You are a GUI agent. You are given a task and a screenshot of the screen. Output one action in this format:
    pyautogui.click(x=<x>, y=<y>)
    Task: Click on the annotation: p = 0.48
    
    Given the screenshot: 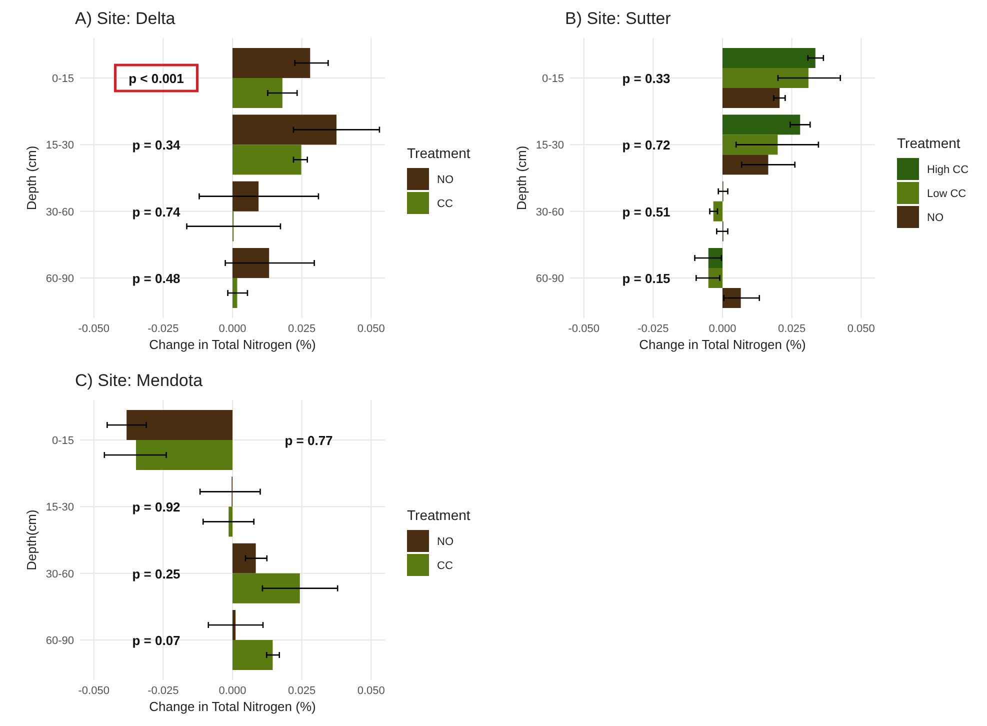 What is the action you would take?
    pyautogui.click(x=156, y=278)
    